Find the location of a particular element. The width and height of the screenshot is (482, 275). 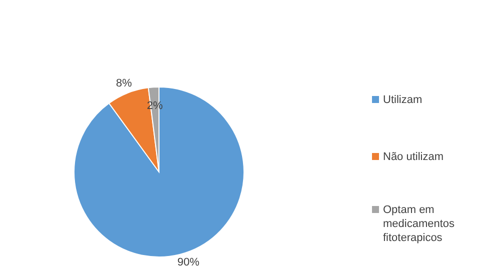

legend-label: Optam em medicamentos fitoterapicos is located at coordinates (419, 224).